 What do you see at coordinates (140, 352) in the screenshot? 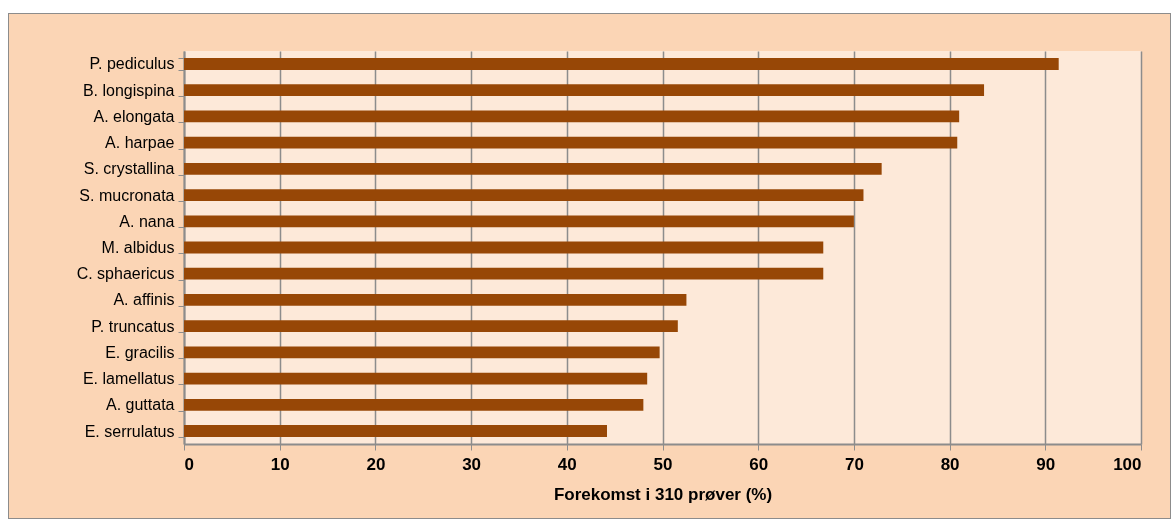
I see `y-tick-label: E. gracilis` at bounding box center [140, 352].